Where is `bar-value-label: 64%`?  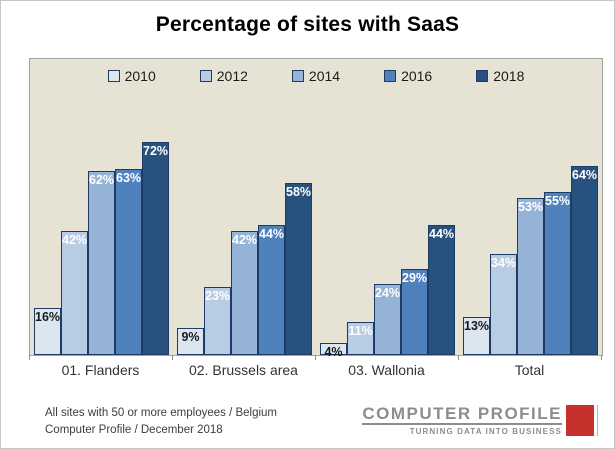
bar-value-label: 64% is located at coordinates (585, 175).